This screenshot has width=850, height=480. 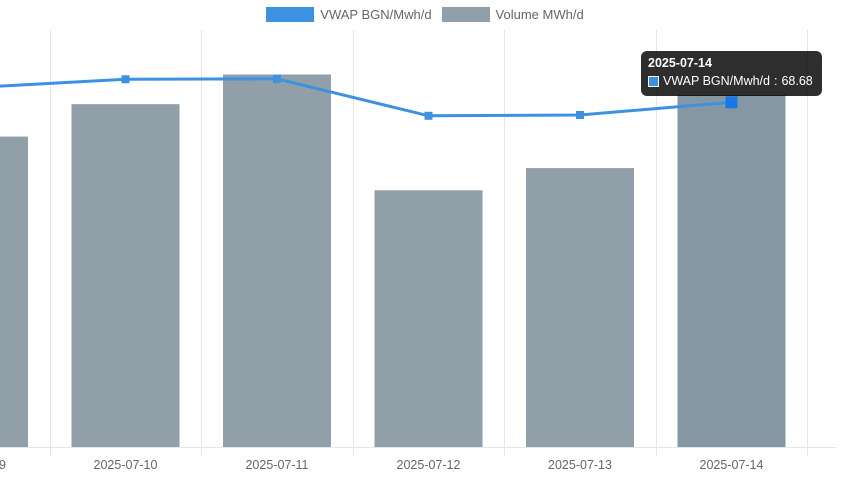 What do you see at coordinates (653, 81) in the screenshot?
I see `tooltip-swatch` at bounding box center [653, 81].